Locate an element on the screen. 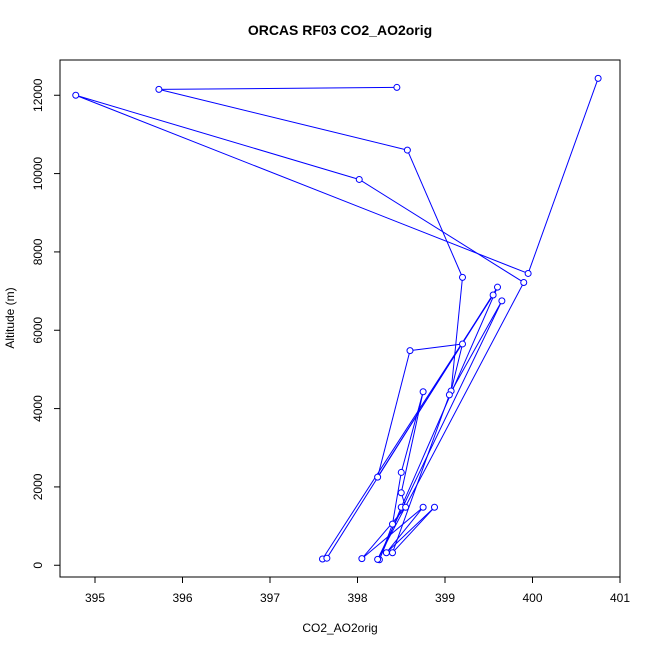  x-tick-label: 395 is located at coordinates (95, 598).